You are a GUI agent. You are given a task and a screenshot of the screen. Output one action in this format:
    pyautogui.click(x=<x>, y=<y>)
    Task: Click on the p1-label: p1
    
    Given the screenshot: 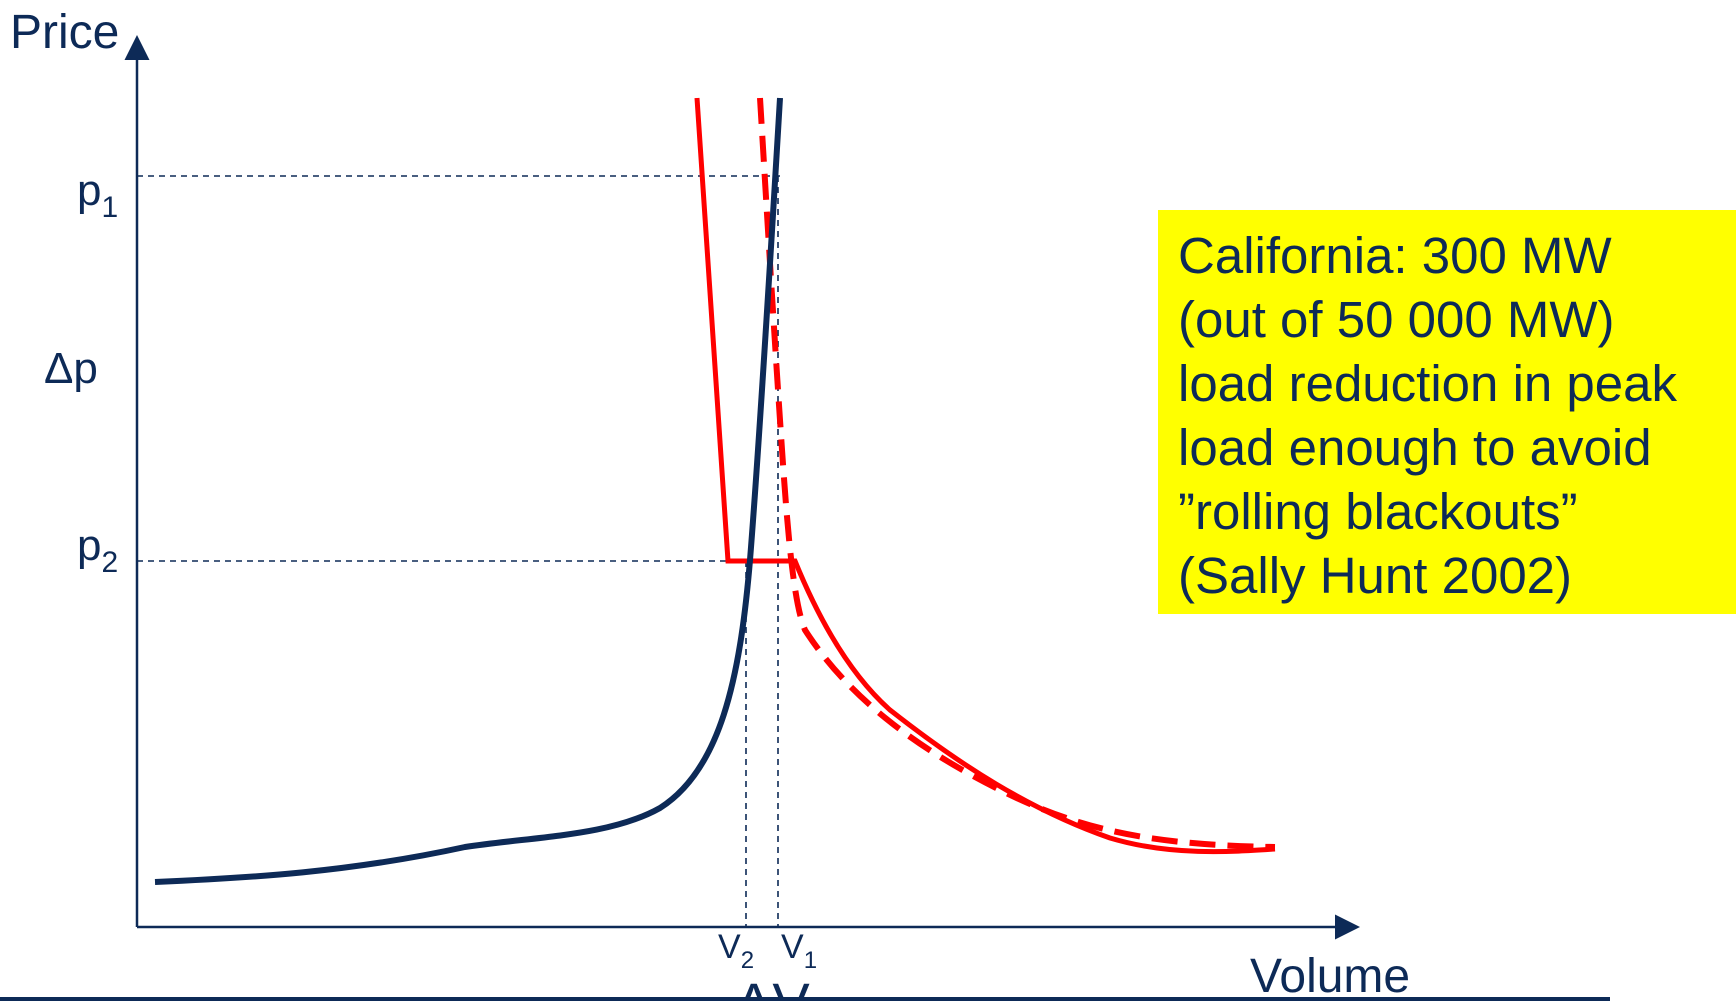 What is the action you would take?
    pyautogui.click(x=97, y=195)
    